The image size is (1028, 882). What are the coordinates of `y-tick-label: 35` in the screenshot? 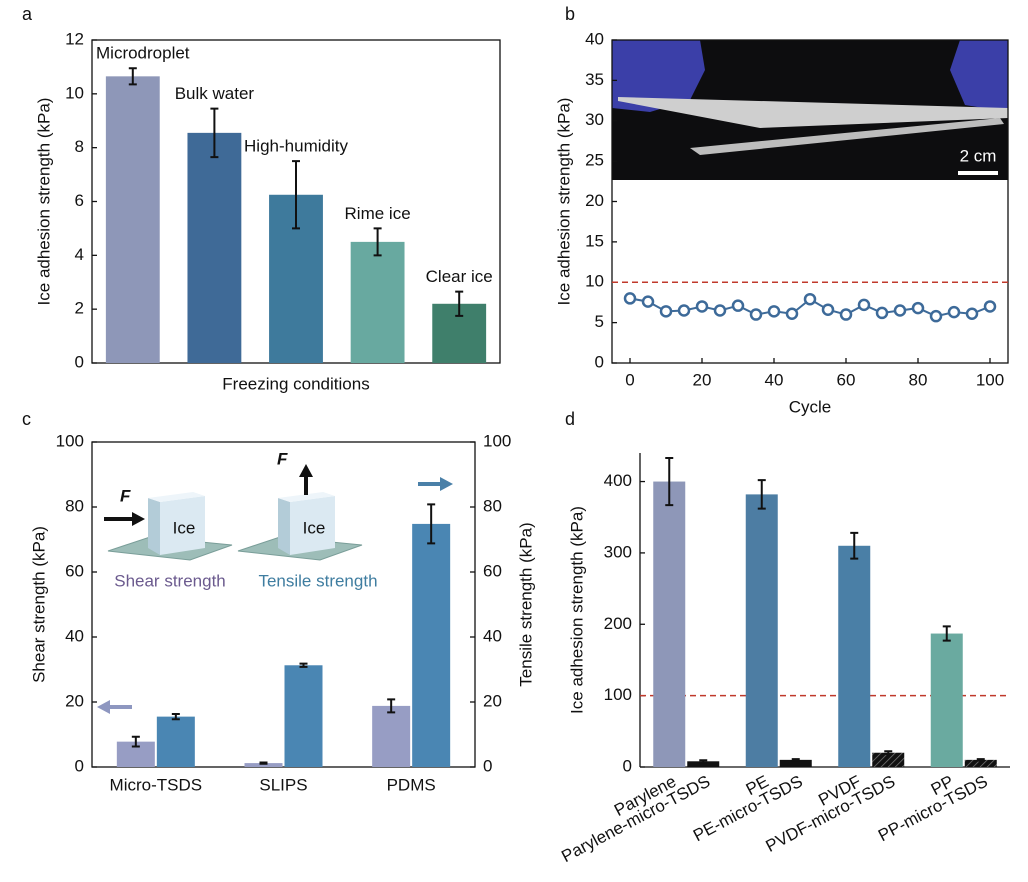 It's located at (594, 79).